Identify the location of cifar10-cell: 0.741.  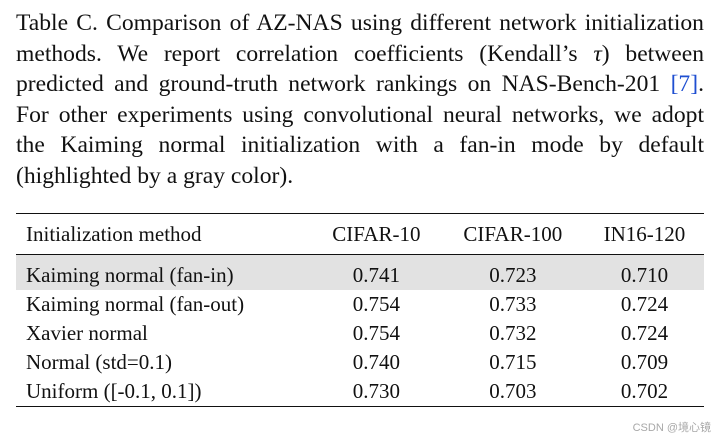
(376, 272).